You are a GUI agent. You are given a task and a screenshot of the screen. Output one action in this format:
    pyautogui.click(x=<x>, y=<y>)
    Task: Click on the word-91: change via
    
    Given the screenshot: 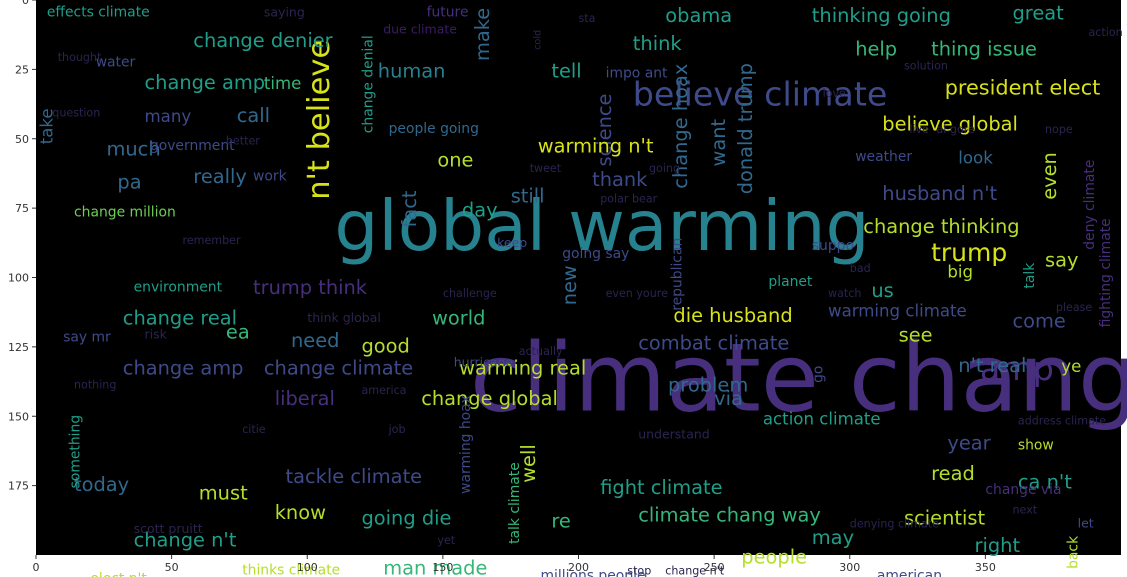 What is the action you would take?
    pyautogui.click(x=1023, y=490)
    